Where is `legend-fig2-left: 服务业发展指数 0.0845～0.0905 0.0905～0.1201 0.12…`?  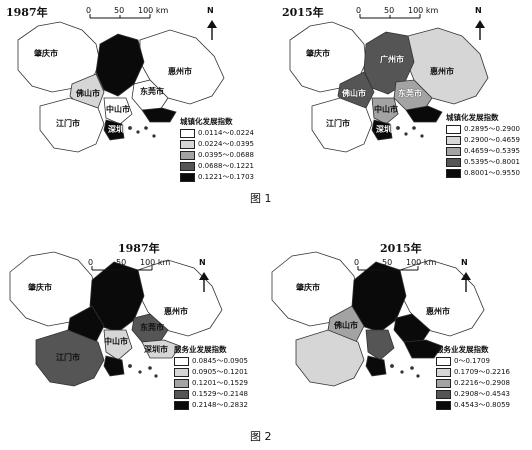 legend-fig2-left: 服务业发展指数 0.0845～0.0905 0.0905～0.1201 0.12… is located at coordinates (211, 377).